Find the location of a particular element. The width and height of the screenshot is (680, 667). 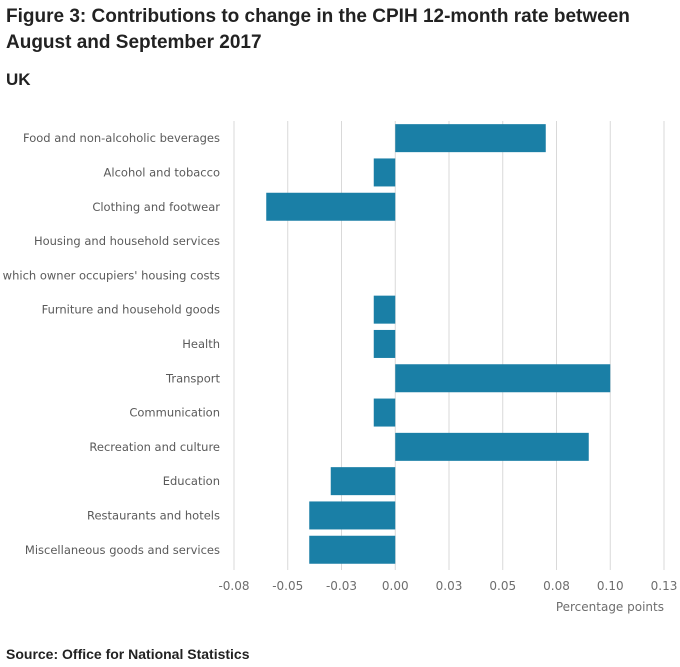

x-tick-label: 0.00 is located at coordinates (395, 586).